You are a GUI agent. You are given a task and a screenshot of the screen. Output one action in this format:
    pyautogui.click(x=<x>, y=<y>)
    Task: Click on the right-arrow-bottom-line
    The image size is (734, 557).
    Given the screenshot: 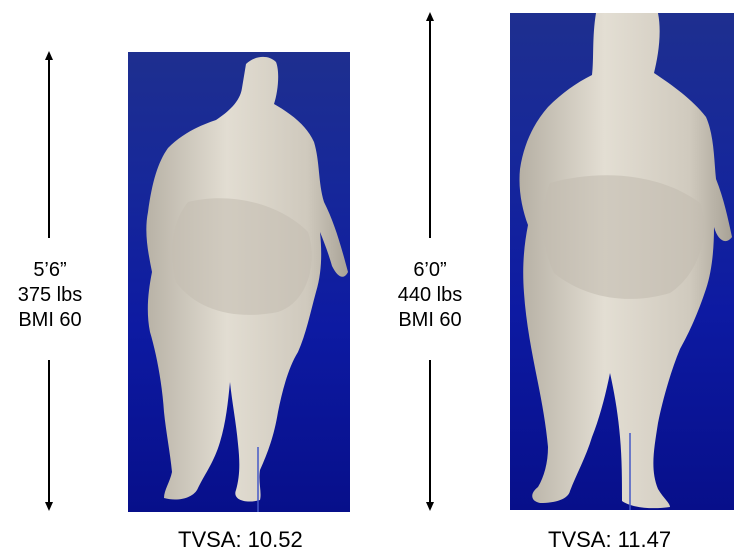 What is the action you would take?
    pyautogui.click(x=430, y=431)
    